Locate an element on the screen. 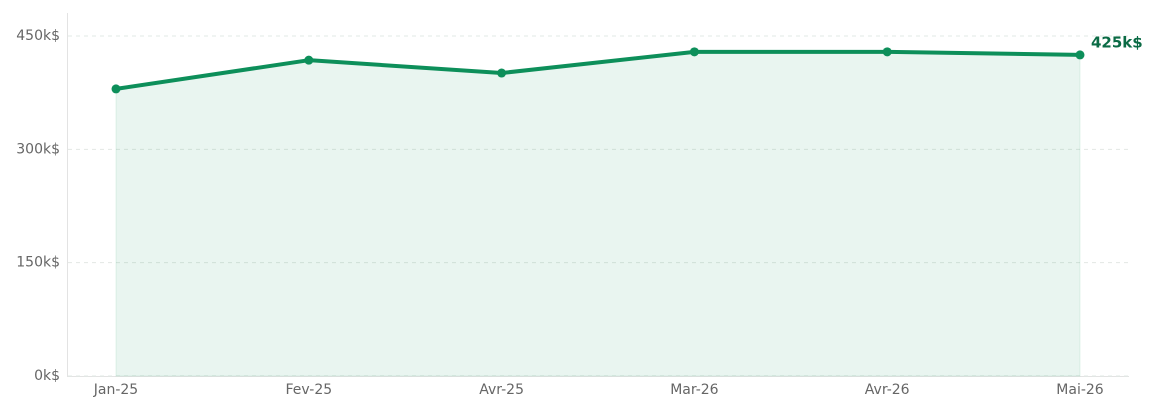 The width and height of the screenshot is (1160, 411). x-tick-label: Jan-25 is located at coordinates (115, 390).